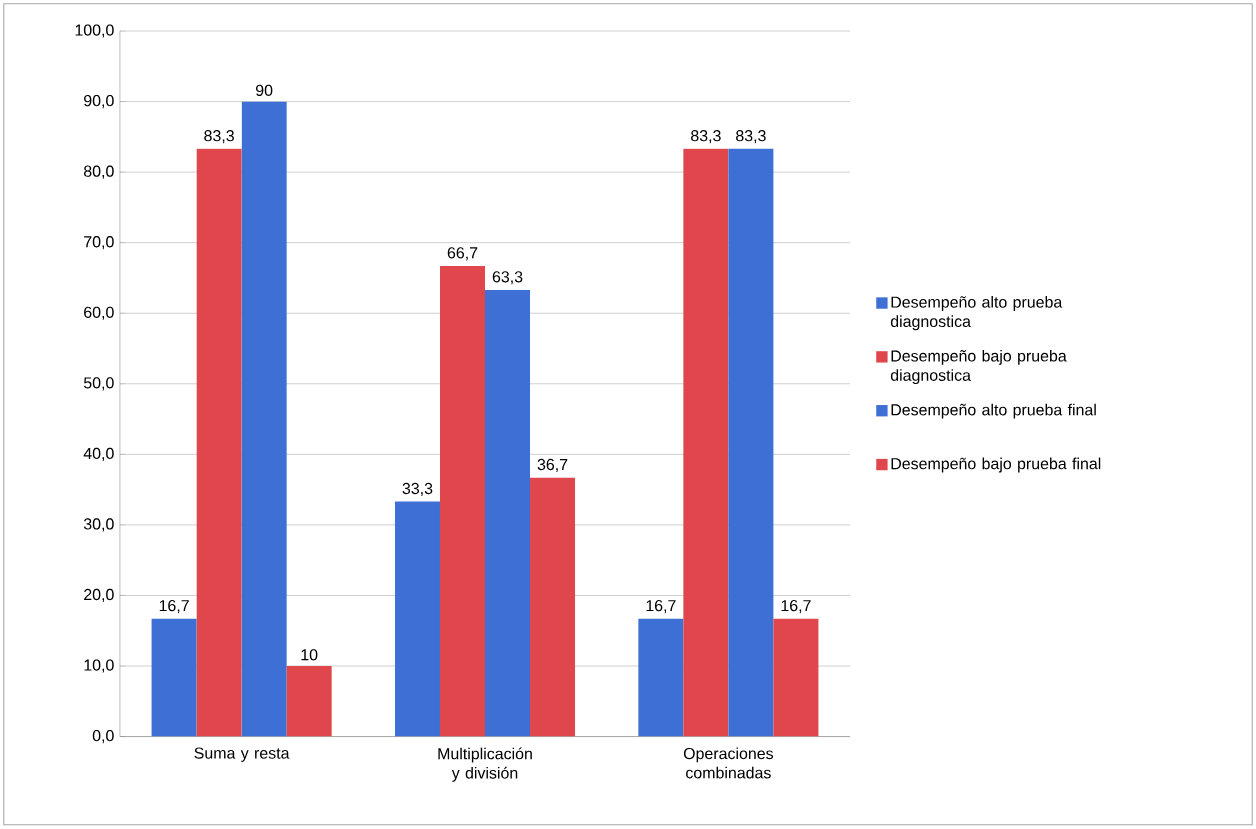 The height and width of the screenshot is (829, 1256). I want to click on y-tick-label: 20,0, so click(99, 596).